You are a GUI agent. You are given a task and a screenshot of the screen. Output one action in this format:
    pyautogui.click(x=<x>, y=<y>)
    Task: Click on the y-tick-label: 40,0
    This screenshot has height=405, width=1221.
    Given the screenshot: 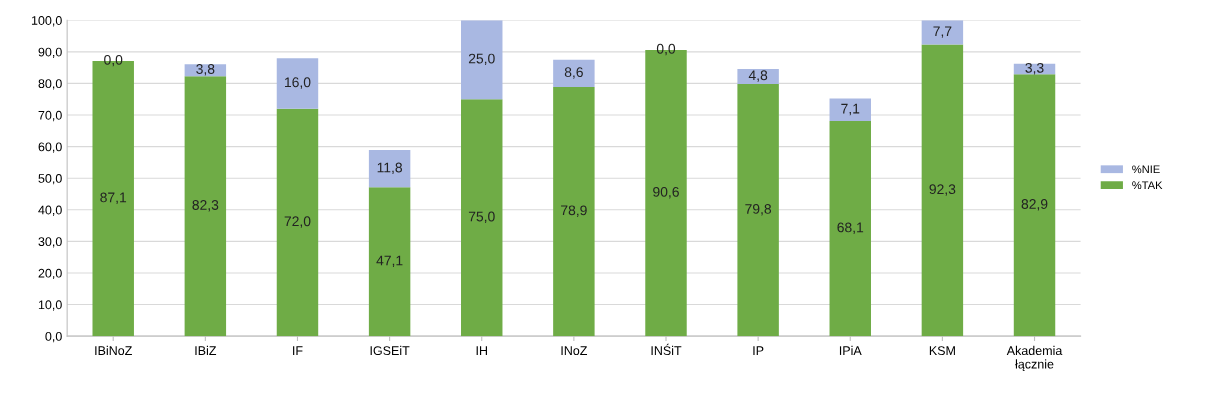 What is the action you would take?
    pyautogui.click(x=50, y=210)
    